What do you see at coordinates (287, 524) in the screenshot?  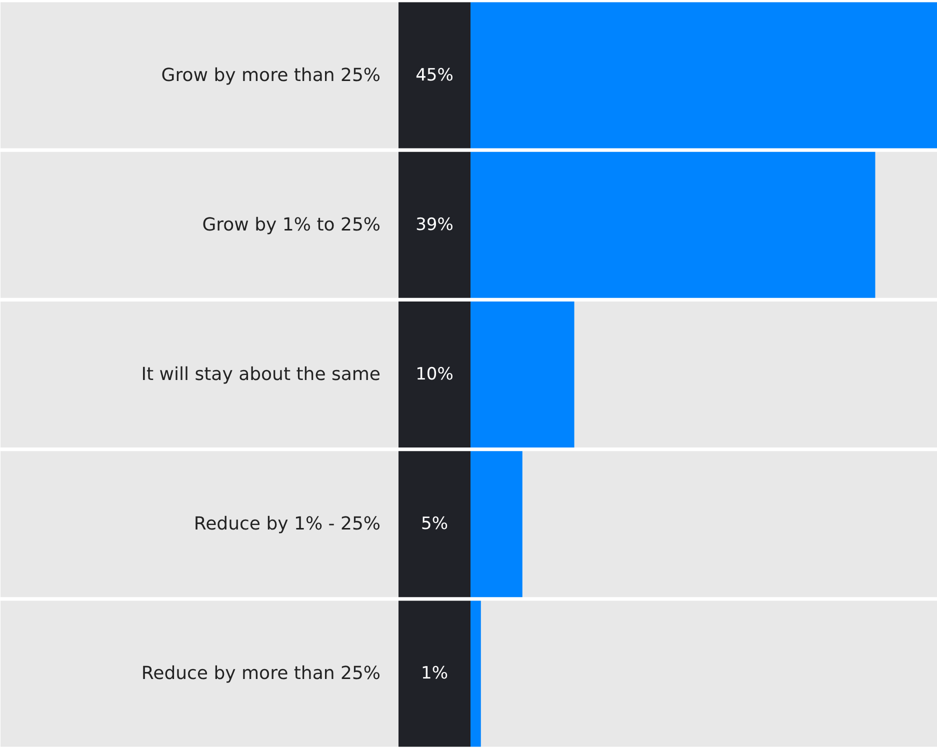 I see `y-tick-label: Reduce by 1% - 25%` at bounding box center [287, 524].